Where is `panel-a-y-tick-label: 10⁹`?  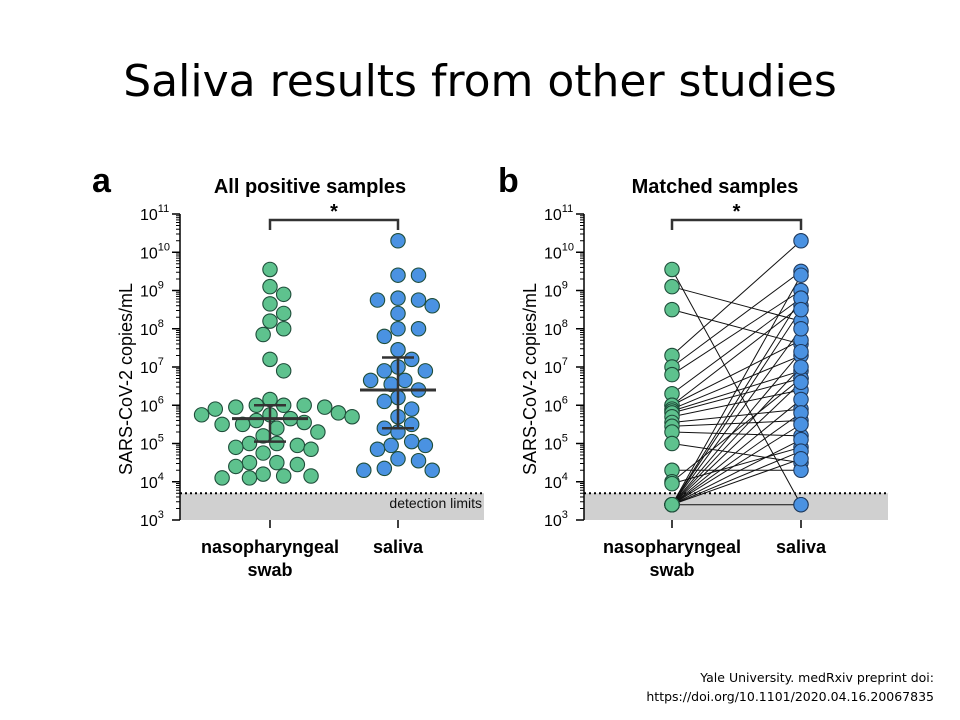 panel-a-y-tick-label: 10⁹ is located at coordinates (152, 290).